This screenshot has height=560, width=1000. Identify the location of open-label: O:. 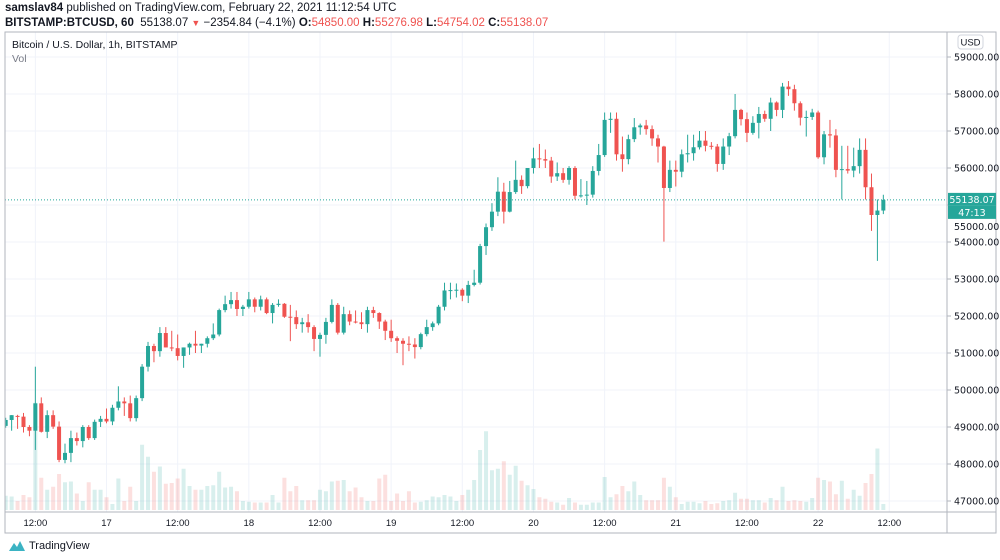
(305, 23).